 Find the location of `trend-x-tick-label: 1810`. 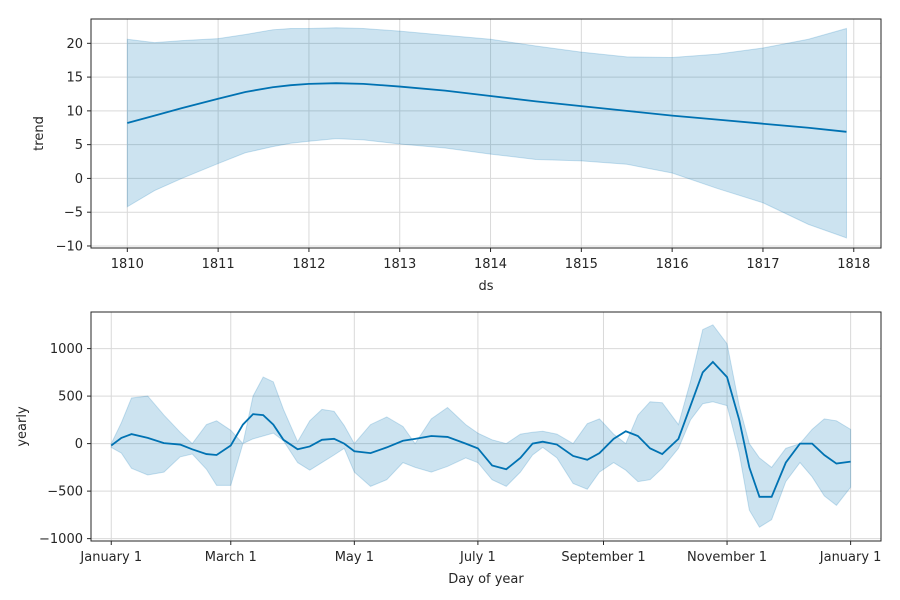

trend-x-tick-label: 1810 is located at coordinates (127, 264).